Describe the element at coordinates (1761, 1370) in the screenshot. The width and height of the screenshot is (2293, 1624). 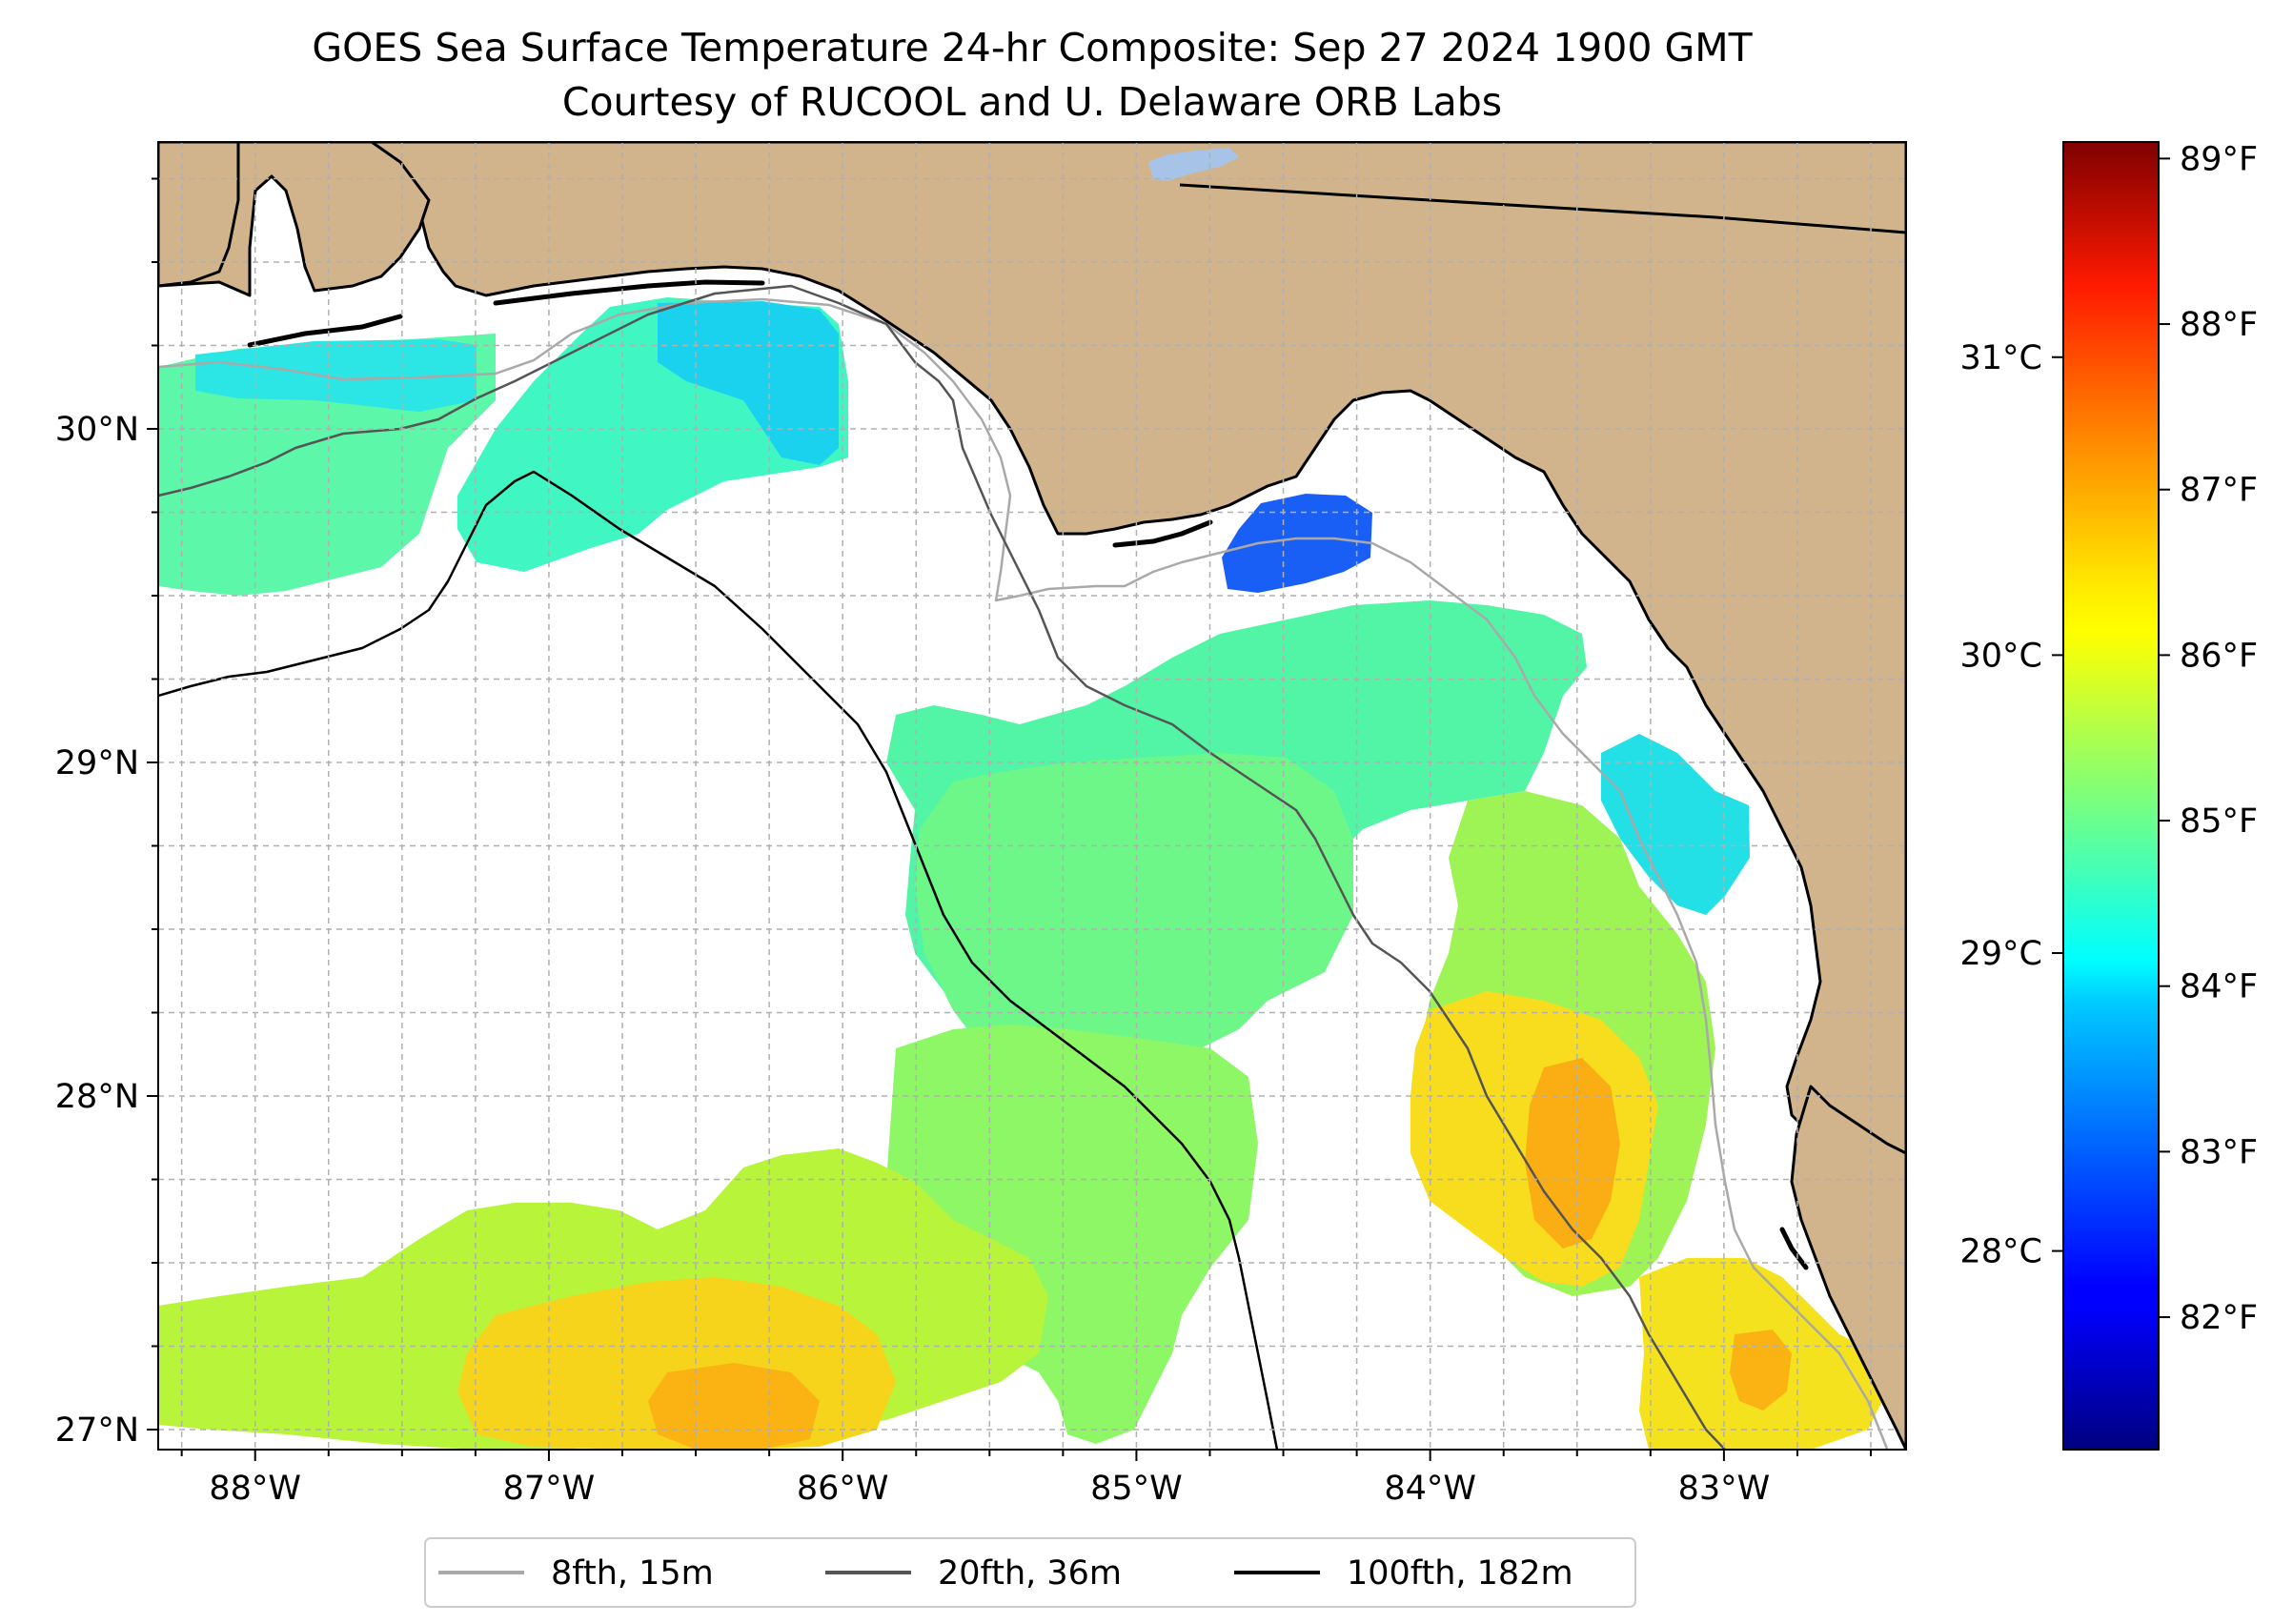
I see `sst-patch-southeast-hot` at that location.